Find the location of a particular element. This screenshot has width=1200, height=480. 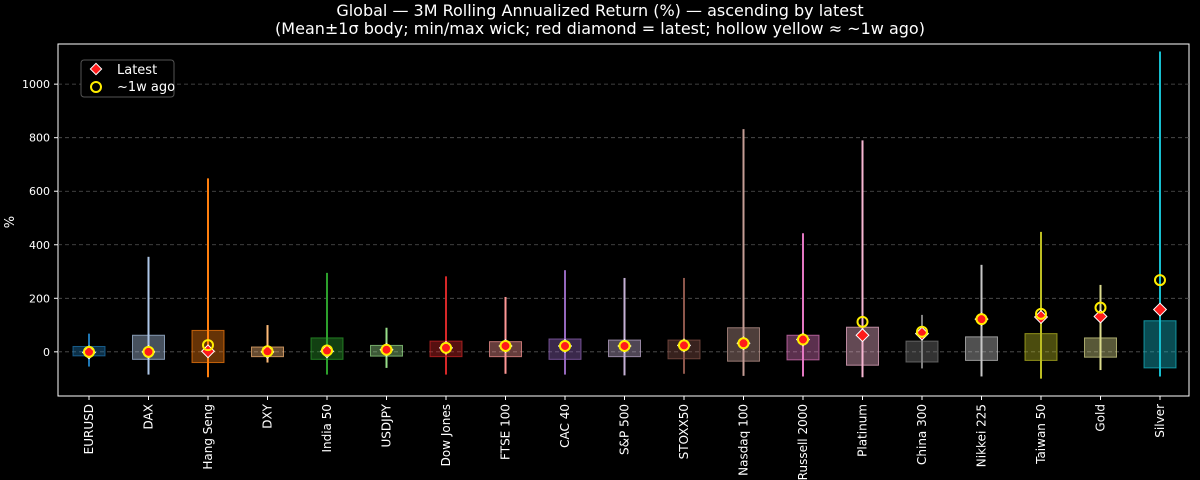

x-tick-label: Russell 2000 is located at coordinates (803, 442).